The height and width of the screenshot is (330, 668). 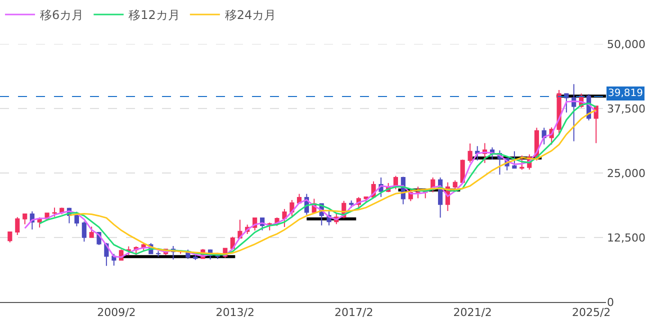 I want to click on y-tick-label: 25,000, so click(x=626, y=173).